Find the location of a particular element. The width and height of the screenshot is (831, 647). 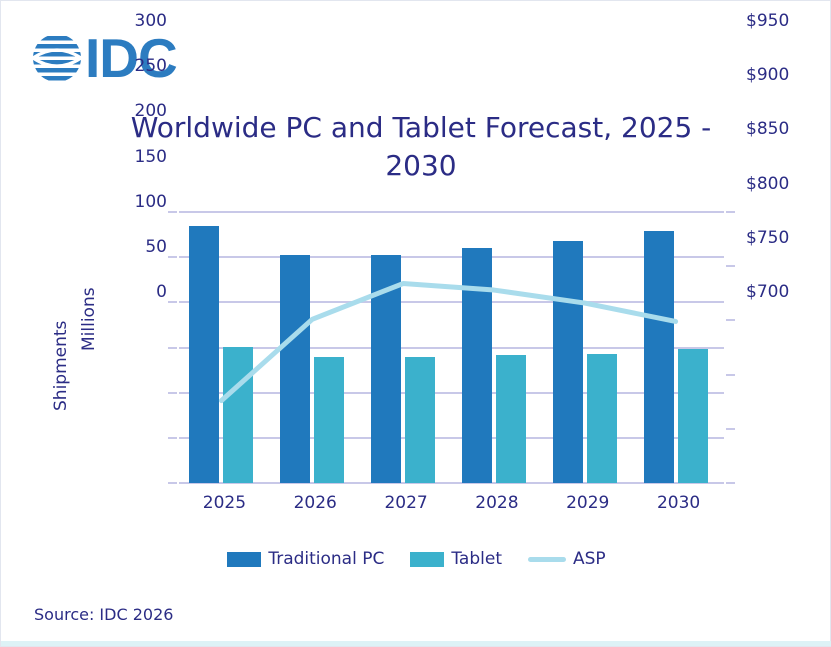

y-axis-right-label: $750 is located at coordinates (768, 237).